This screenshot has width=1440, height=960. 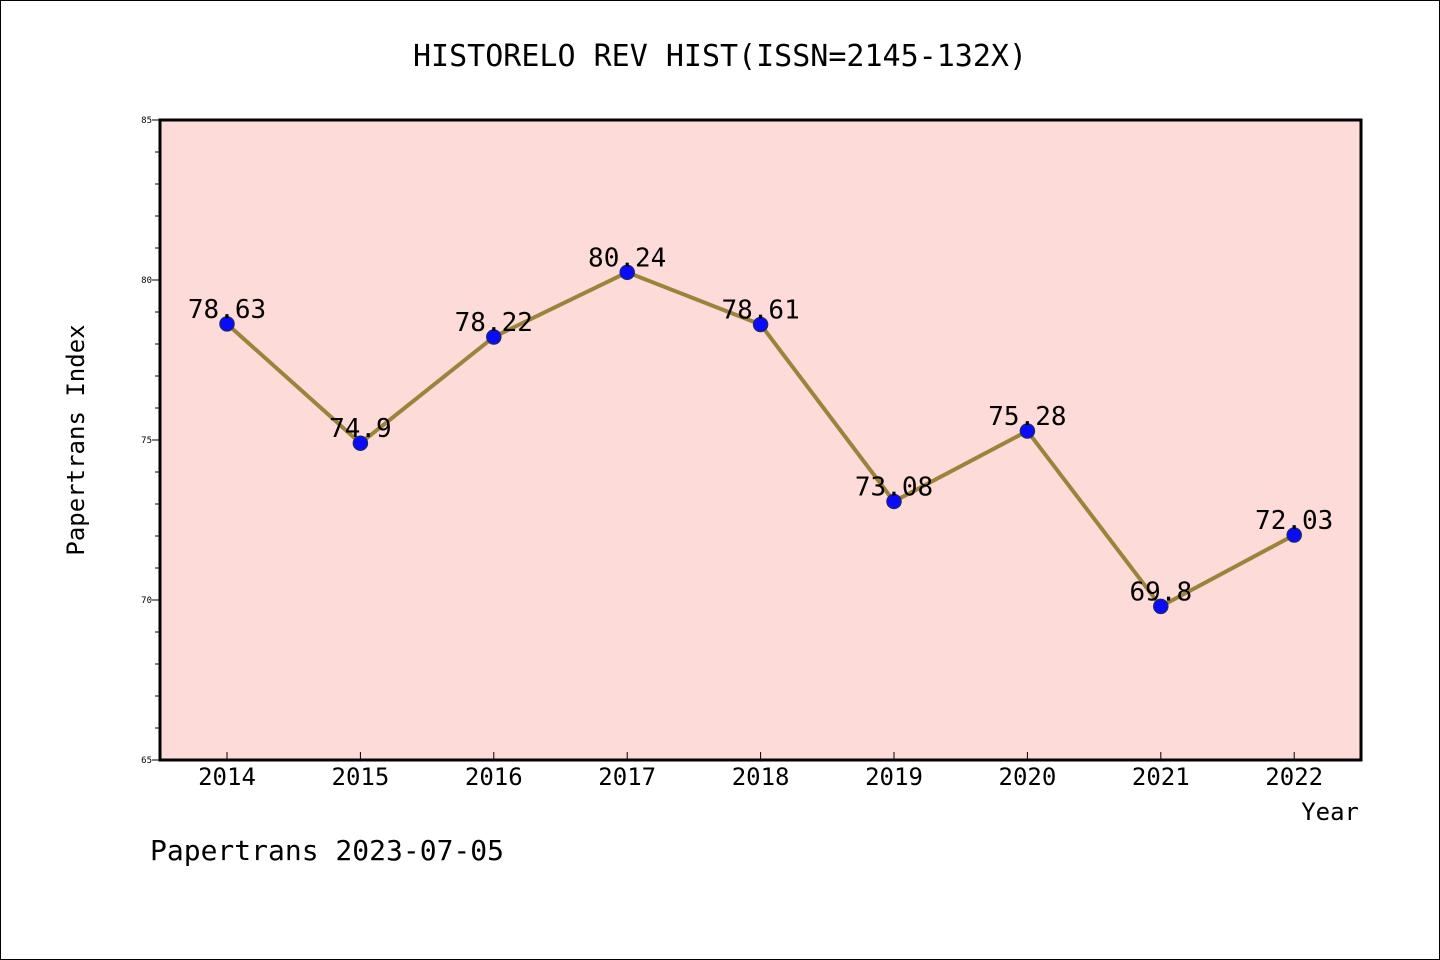 What do you see at coordinates (227, 777) in the screenshot?
I see `x-tick-label: 2014` at bounding box center [227, 777].